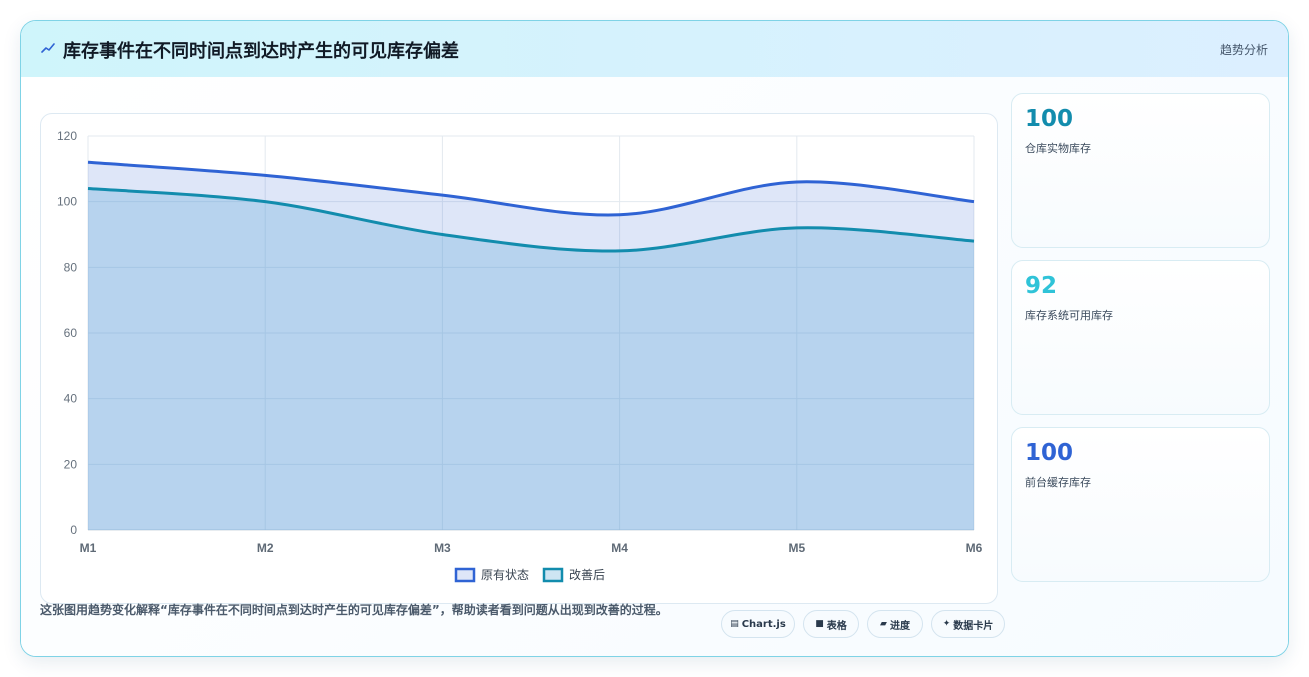 Image resolution: width=1309 pixels, height=677 pixels. What do you see at coordinates (261, 51) in the screenshot?
I see `page-title: 库存事件在不同时间点到达时产生的可见库存偏差` at bounding box center [261, 51].